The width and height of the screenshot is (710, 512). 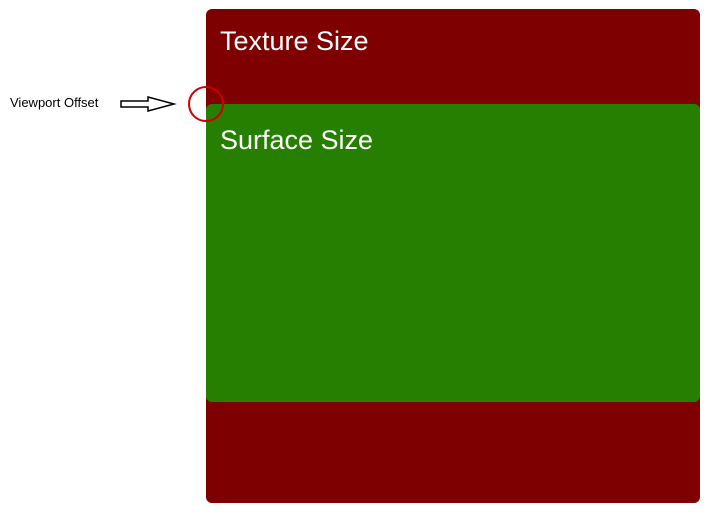 What do you see at coordinates (294, 41) in the screenshot?
I see `texture-size-label: Texture Size` at bounding box center [294, 41].